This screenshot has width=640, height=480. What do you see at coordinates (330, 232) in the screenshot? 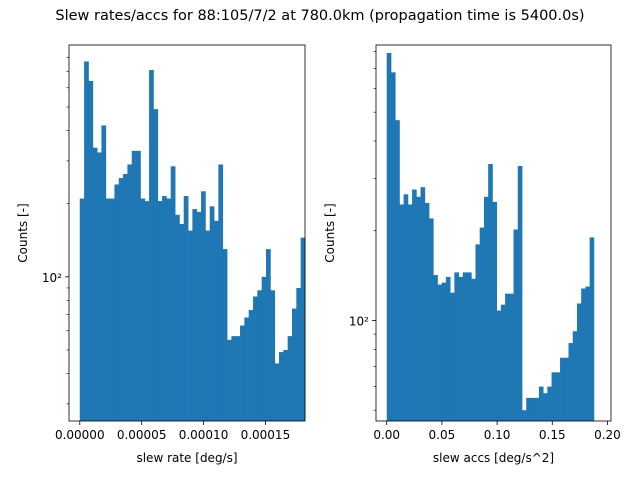
I see `chart2-y-axis-label: Counts [-]` at bounding box center [330, 232].